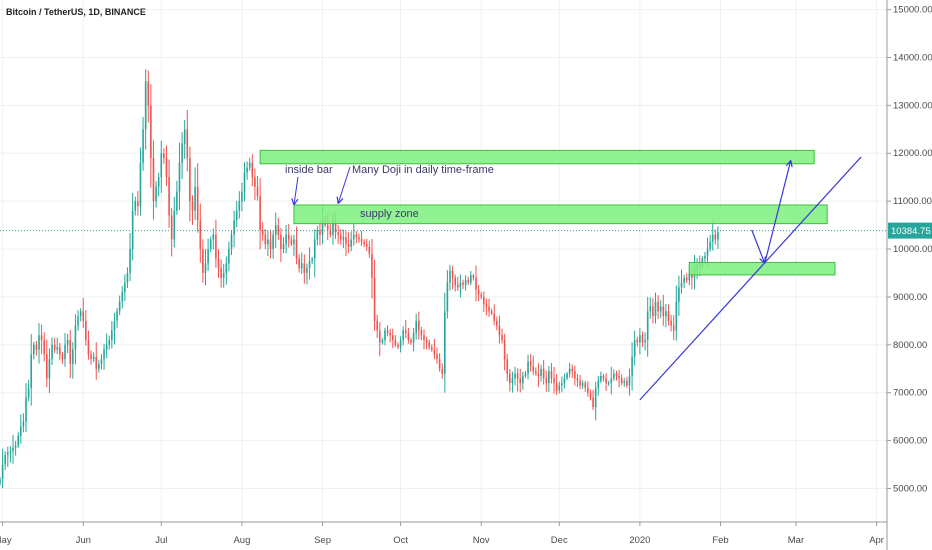 The image size is (932, 550). I want to click on supply-zone, so click(560, 214).